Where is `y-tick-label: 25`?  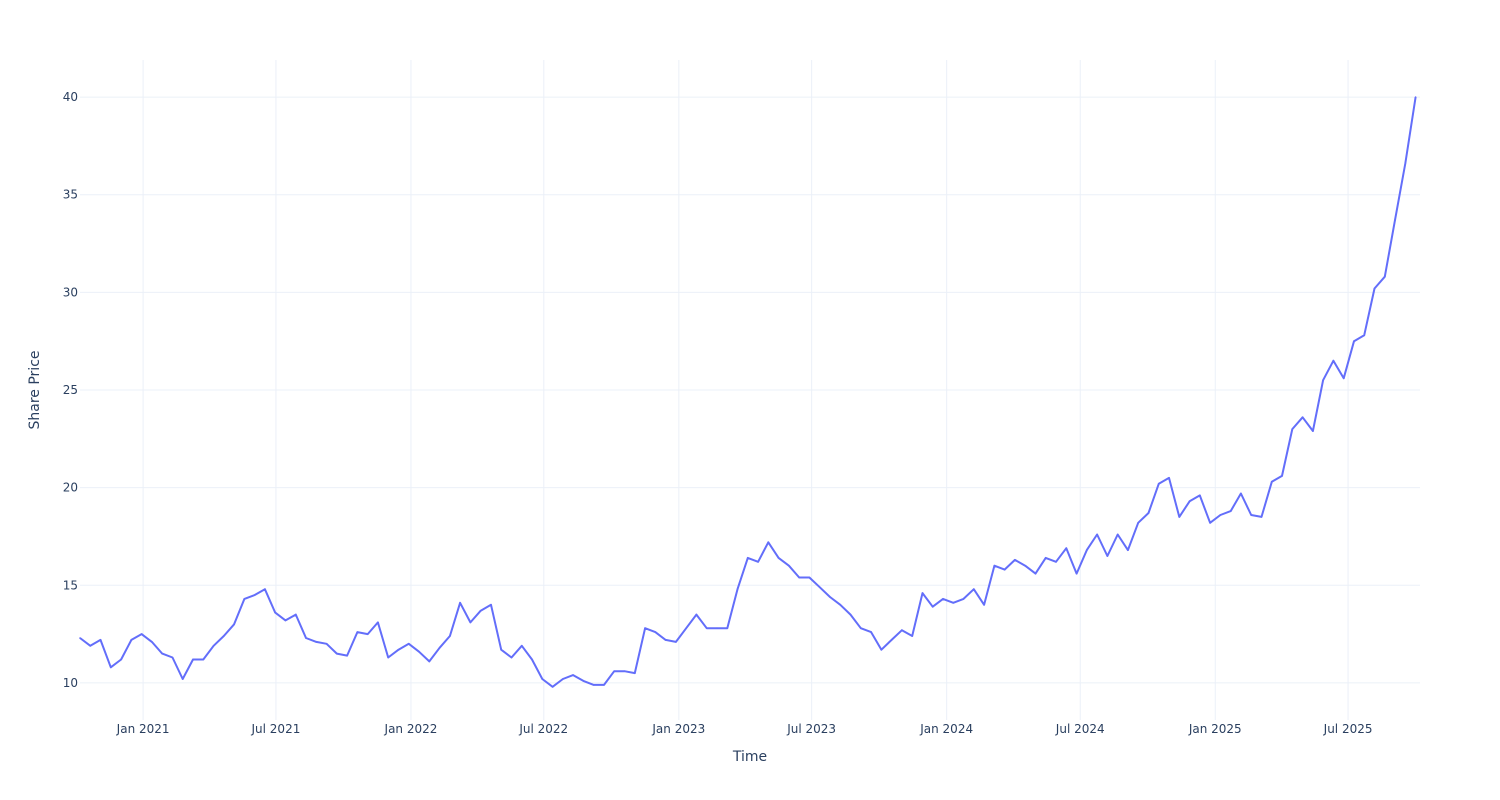
y-tick-label: 25 is located at coordinates (70, 390).